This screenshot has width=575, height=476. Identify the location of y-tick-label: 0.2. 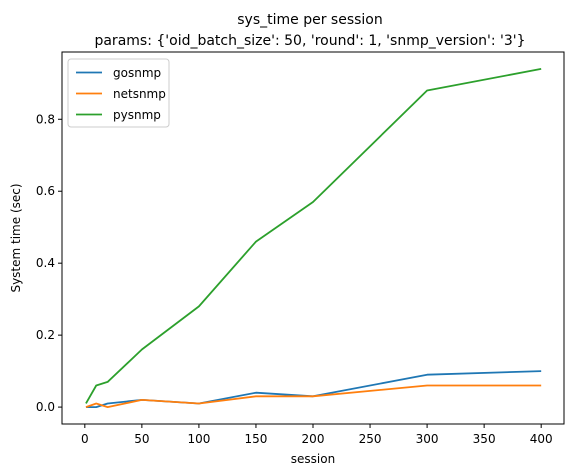
(45, 335).